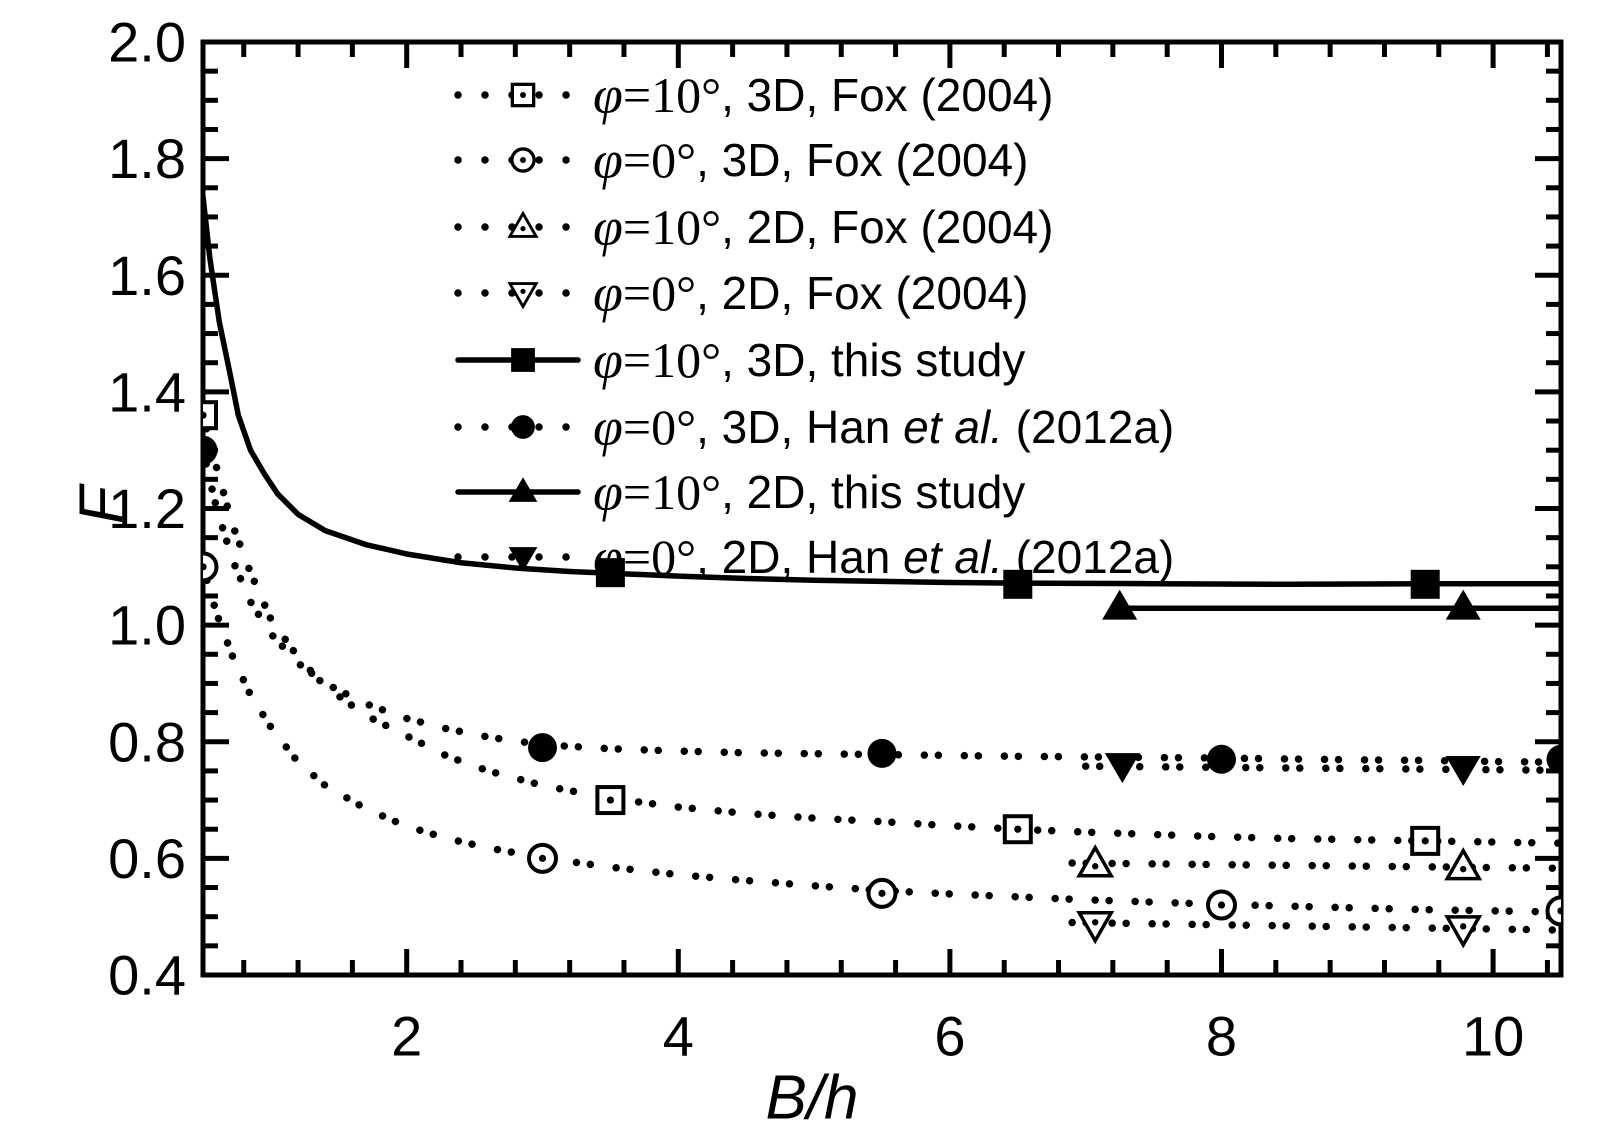 The image size is (1598, 1143). What do you see at coordinates (883, 427) in the screenshot?
I see `legend-label: φ=0°, 3D, Han et al. (2012a)` at bounding box center [883, 427].